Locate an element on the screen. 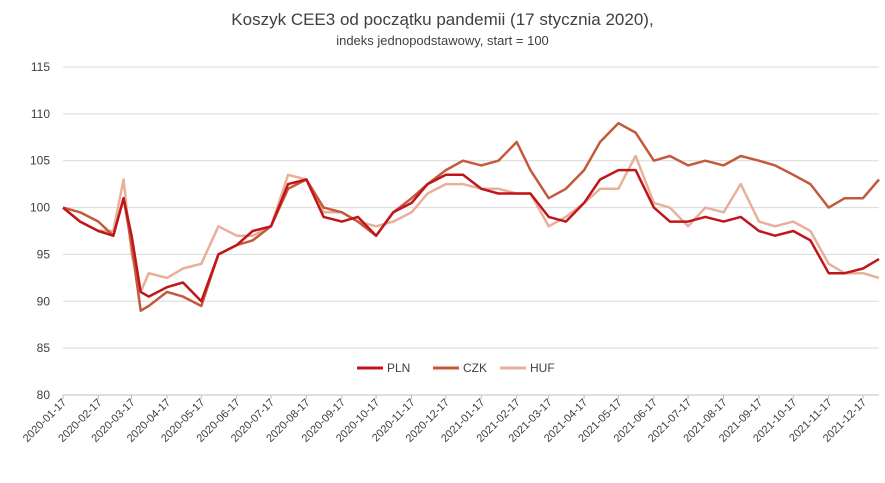  y-axis-ticks: 80 85 90 95 100 105 110 115 is located at coordinates (40, 231).